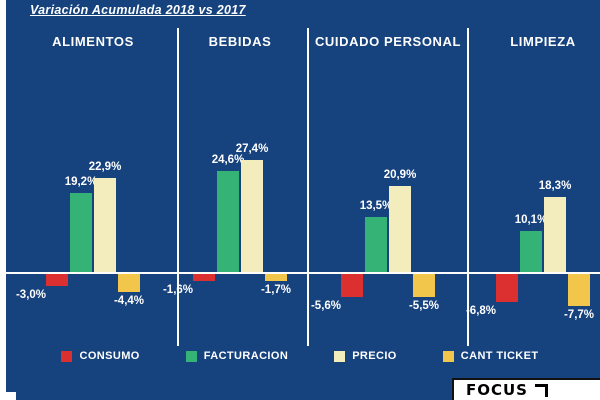 Image resolution: width=600 pixels, height=400 pixels. Describe the element at coordinates (555, 186) in the screenshot. I see `bar-value-label: 18,3%` at that location.